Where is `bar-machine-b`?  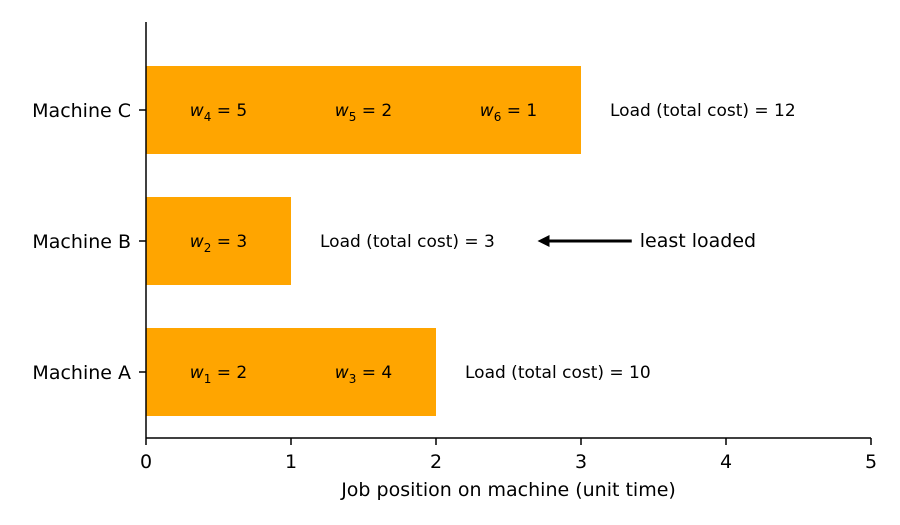 bar-machine-b is located at coordinates (218, 241).